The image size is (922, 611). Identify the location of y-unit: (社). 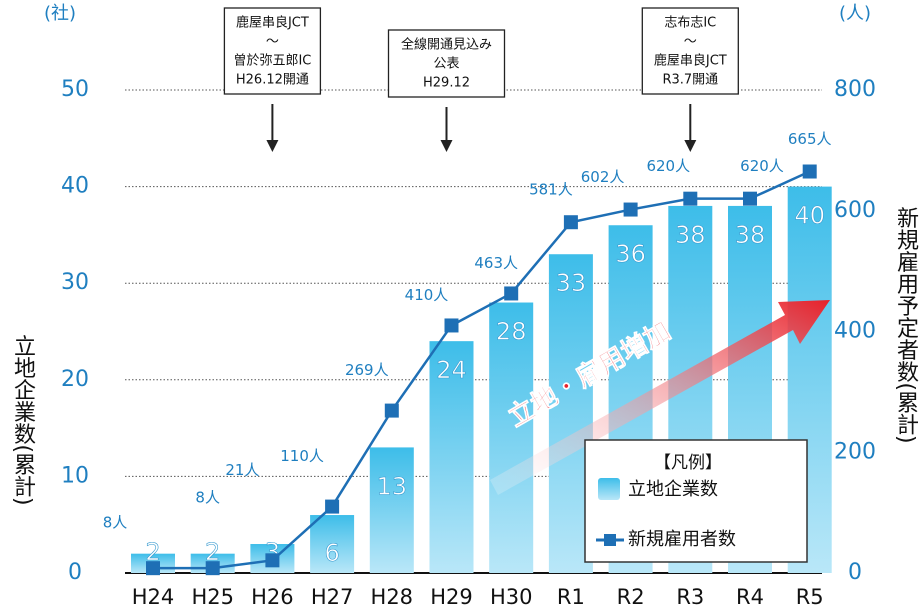
(60, 13).